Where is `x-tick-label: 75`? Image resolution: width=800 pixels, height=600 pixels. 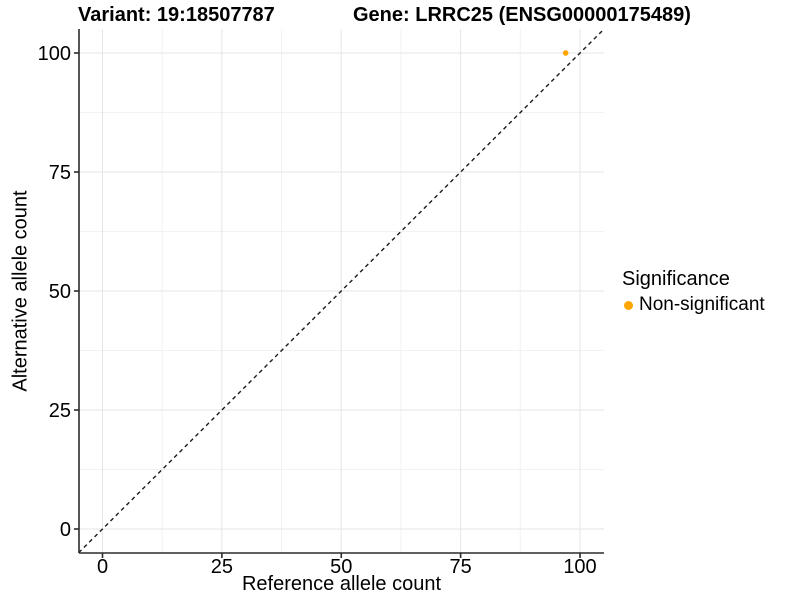
x-tick-label: 75 is located at coordinates (461, 567).